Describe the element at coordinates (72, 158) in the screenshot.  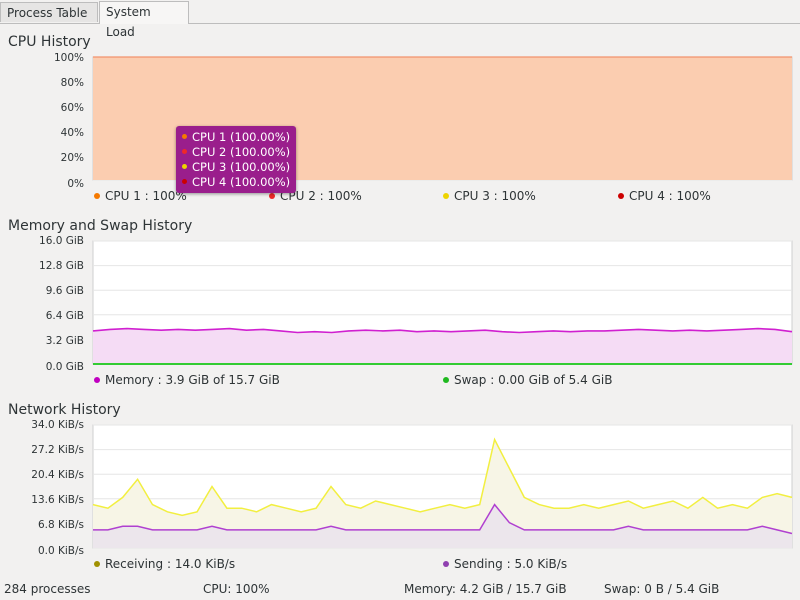
I see `cpu-y-tick: 20%` at that location.